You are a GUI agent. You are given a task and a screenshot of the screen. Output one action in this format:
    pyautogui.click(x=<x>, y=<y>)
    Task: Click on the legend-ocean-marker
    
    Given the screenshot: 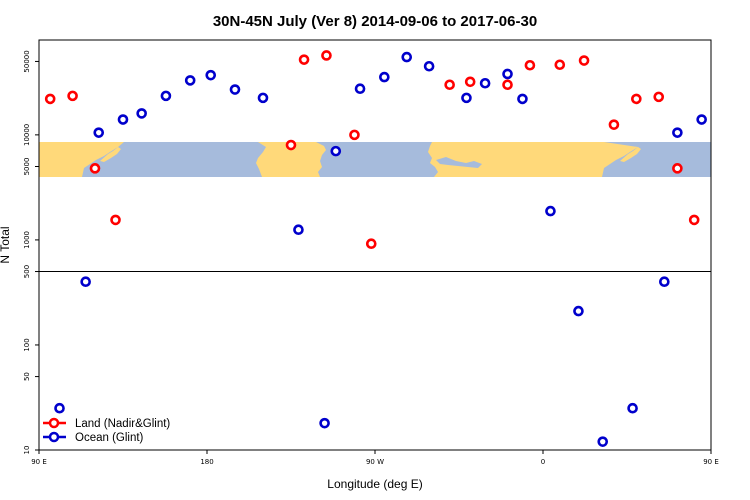 What is the action you would take?
    pyautogui.click(x=54, y=437)
    